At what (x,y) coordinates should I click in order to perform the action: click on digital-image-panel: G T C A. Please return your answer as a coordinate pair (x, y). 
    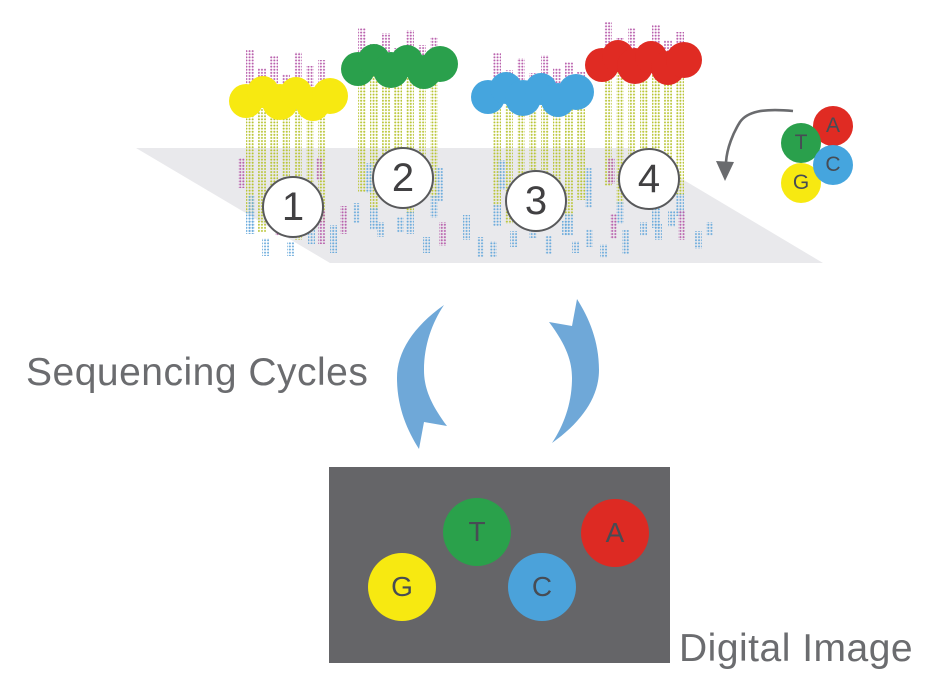
    Looking at the image, I should click on (499, 565).